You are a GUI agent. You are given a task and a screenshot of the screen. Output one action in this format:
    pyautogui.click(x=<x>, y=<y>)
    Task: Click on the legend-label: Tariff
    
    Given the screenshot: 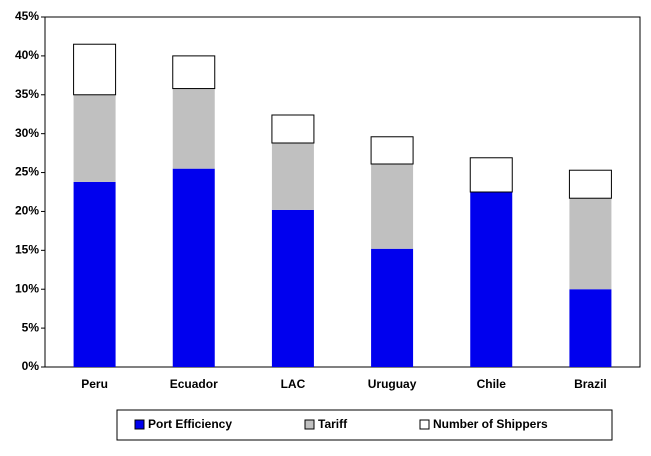 What is the action you would take?
    pyautogui.click(x=333, y=424)
    